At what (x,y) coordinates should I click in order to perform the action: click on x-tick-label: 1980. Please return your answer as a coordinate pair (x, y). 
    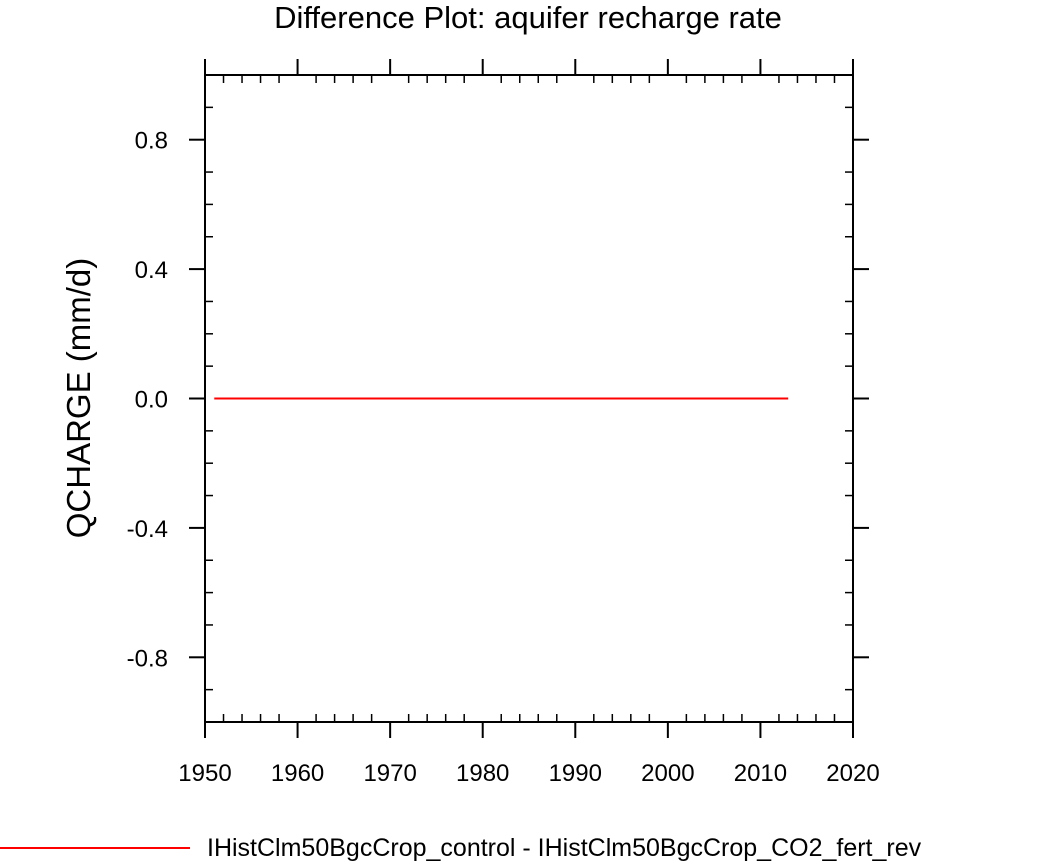
    Looking at the image, I should click on (482, 773).